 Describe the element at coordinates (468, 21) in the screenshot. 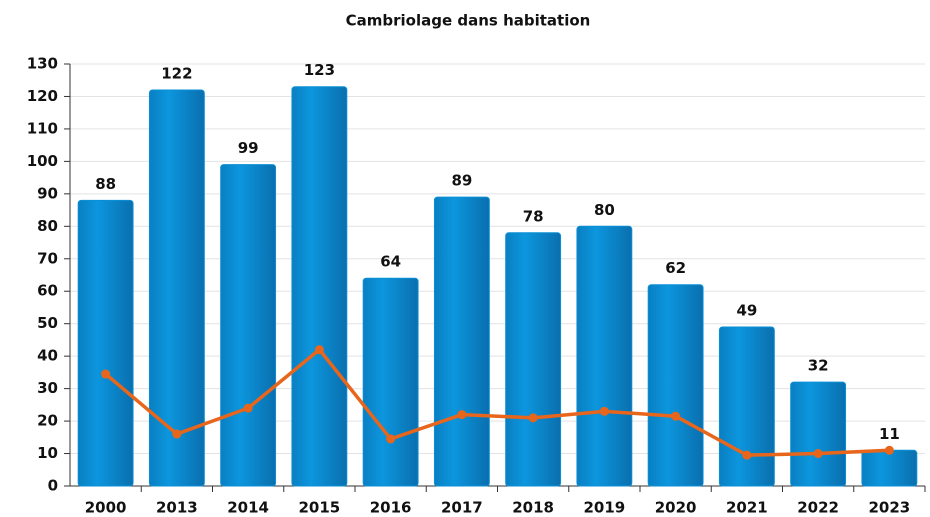

I see `chart-title: Cambriolage dans habitation` at that location.